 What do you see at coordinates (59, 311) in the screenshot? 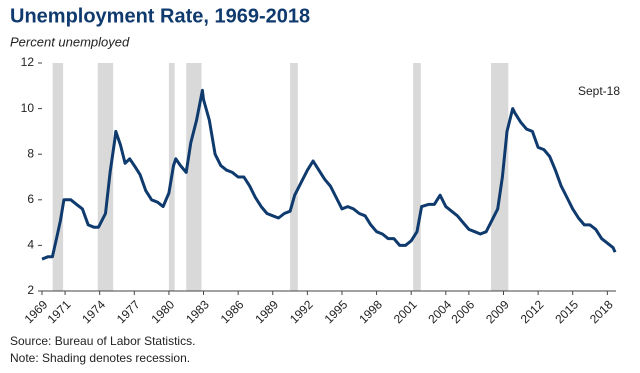
I see `x-tick-label: 1971` at bounding box center [59, 311].